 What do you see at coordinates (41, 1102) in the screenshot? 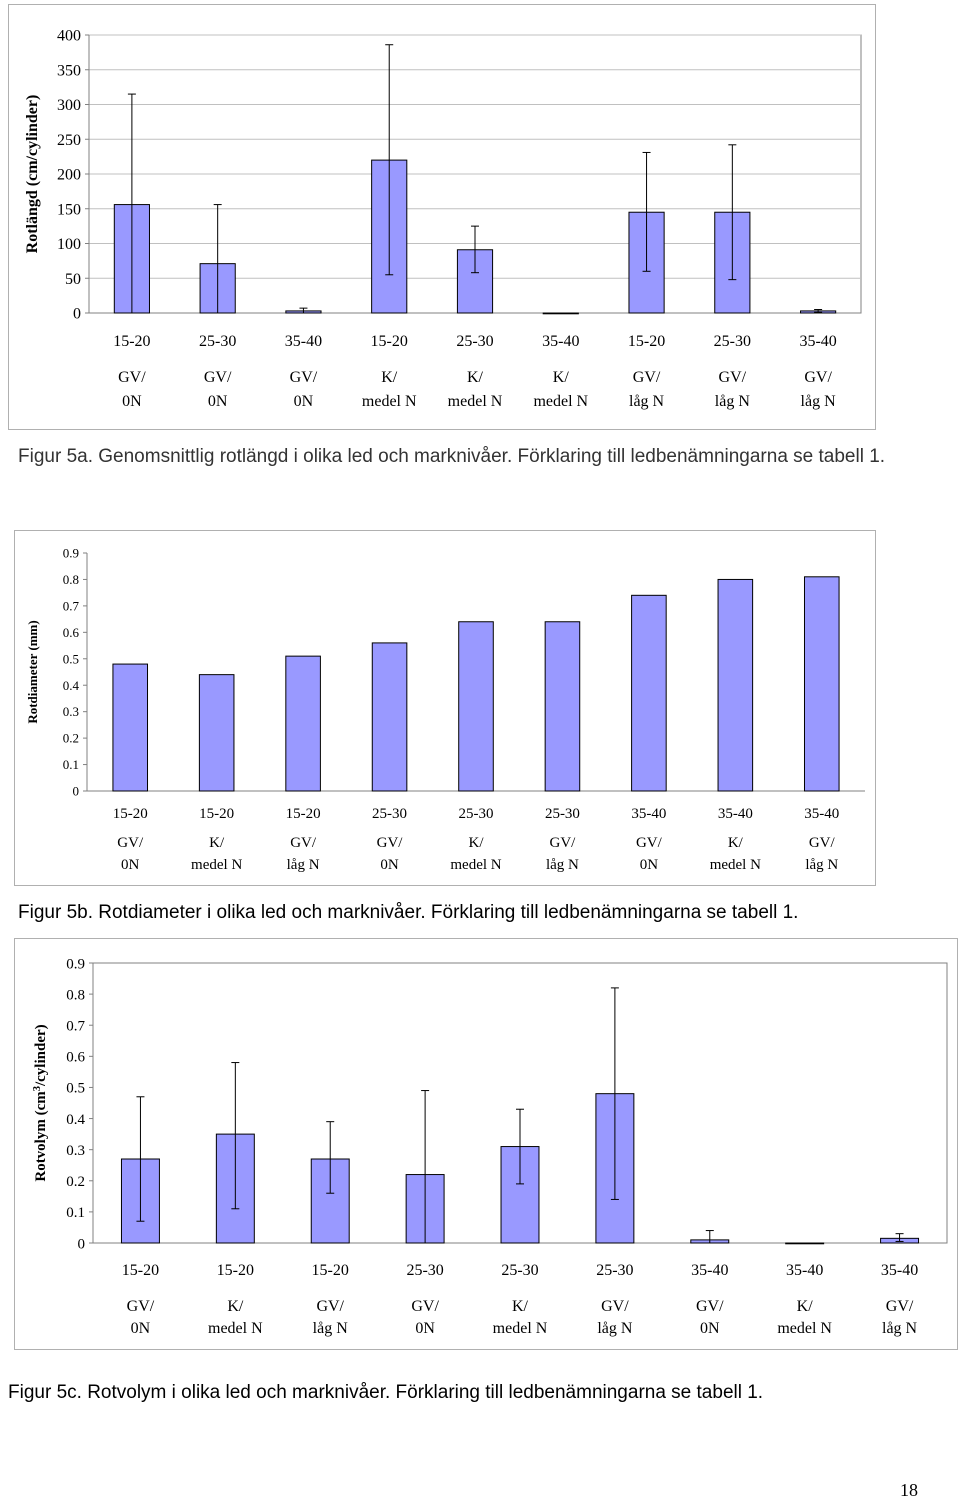
I see `y-axis-label: Rotvolym (cm3/cylinder)` at bounding box center [41, 1102].